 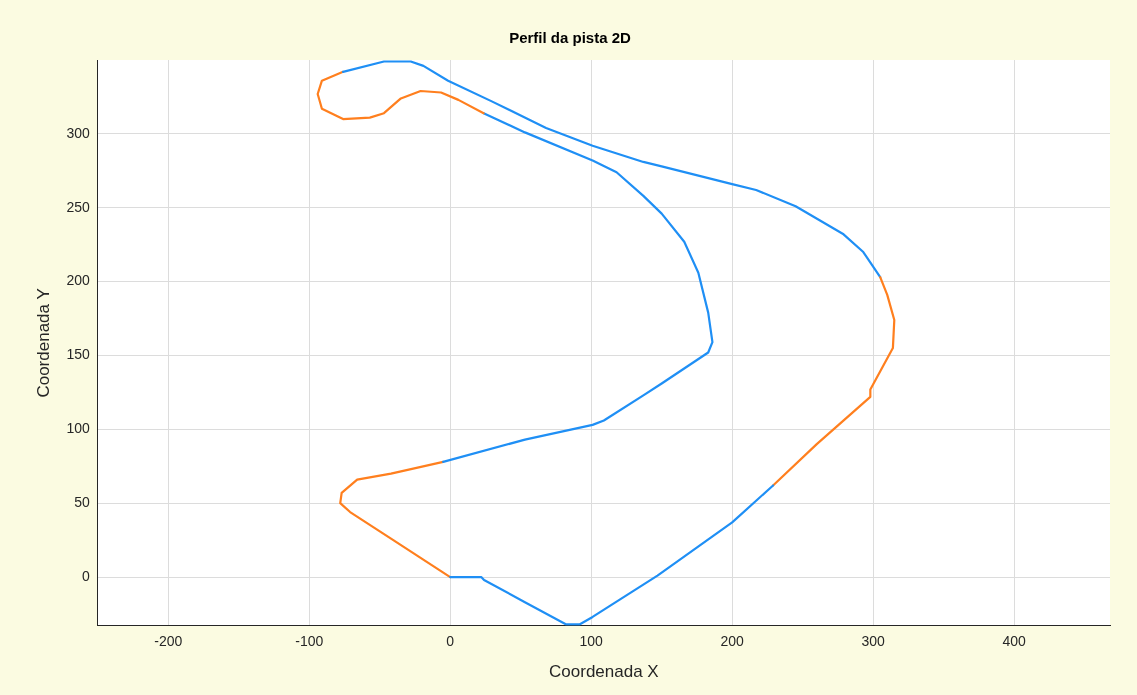 What do you see at coordinates (78, 206) in the screenshot?
I see `y-tick-label: 250` at bounding box center [78, 206].